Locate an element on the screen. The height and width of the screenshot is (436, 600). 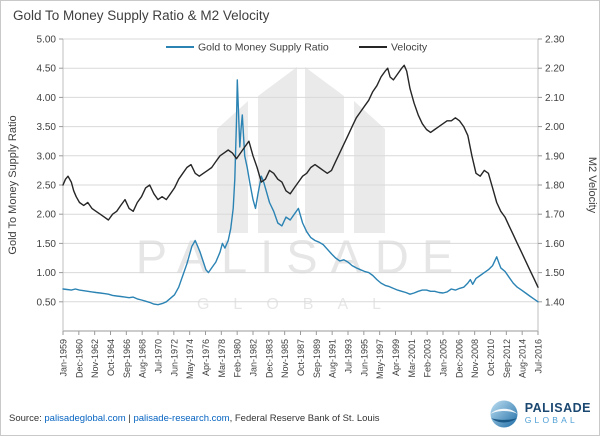
right-tick-label: 2.00 is located at coordinates (555, 127).